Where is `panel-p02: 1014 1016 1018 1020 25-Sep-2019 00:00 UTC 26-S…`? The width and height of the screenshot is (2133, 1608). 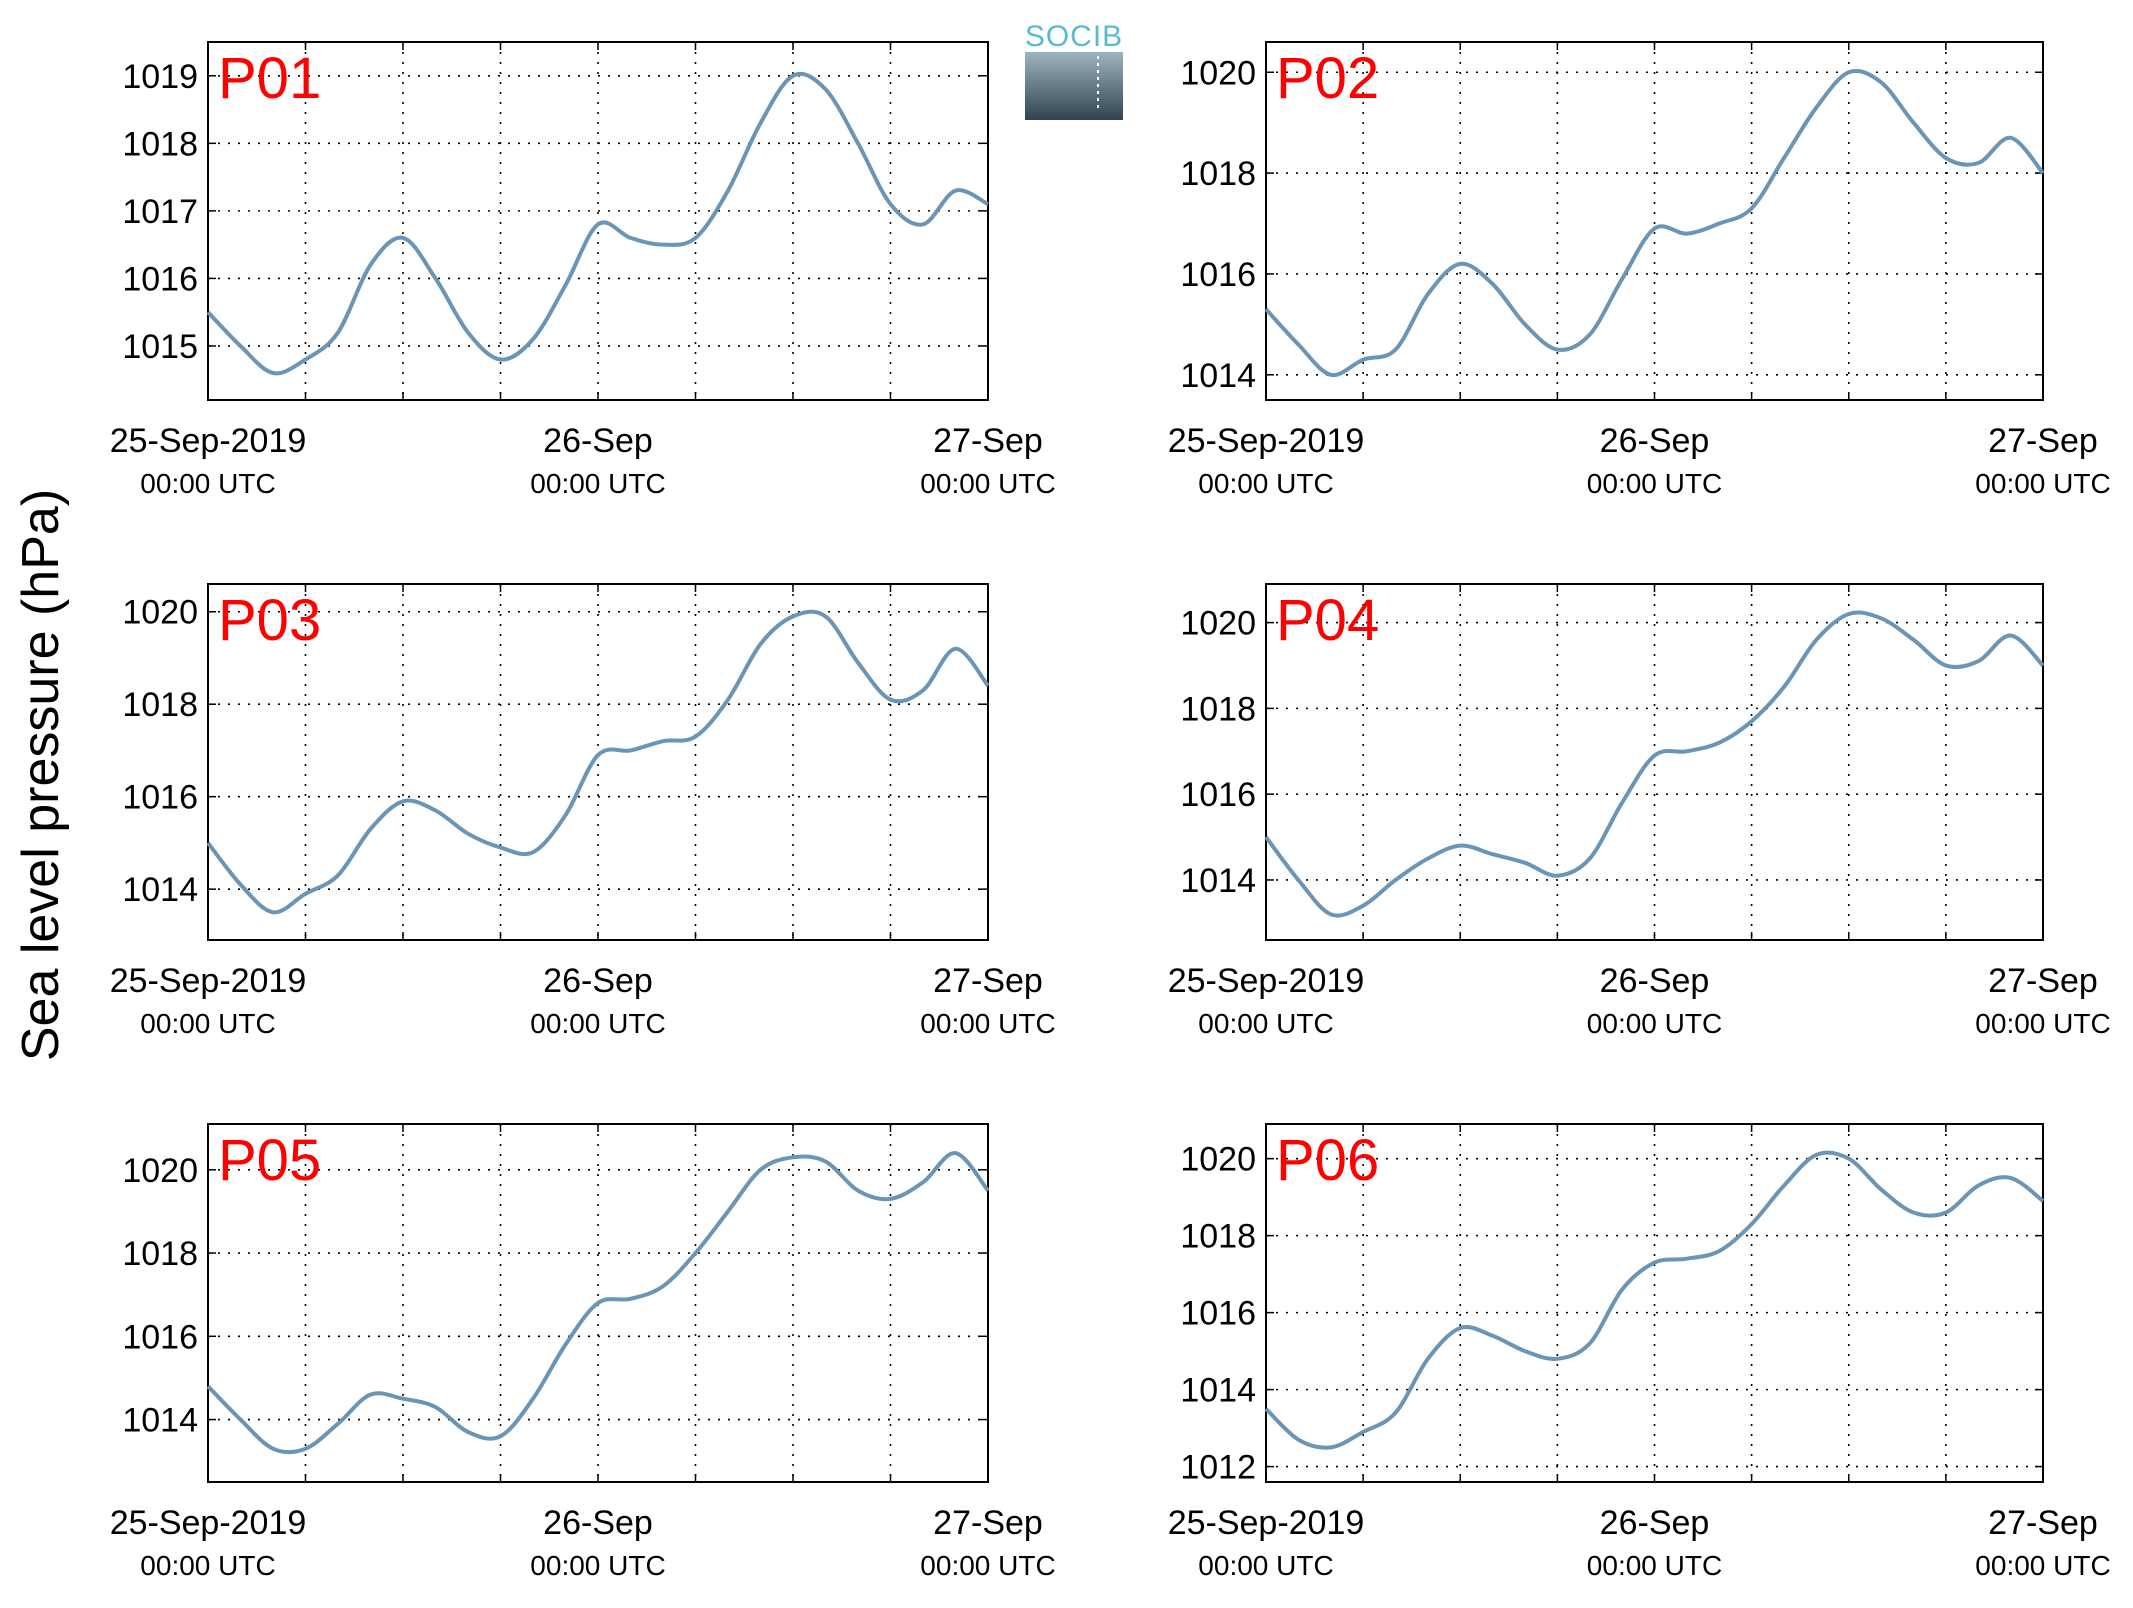 panel-p02: 1014 1016 1018 1020 25-Sep-2019 00:00 UTC 26-S… is located at coordinates (1639, 270).